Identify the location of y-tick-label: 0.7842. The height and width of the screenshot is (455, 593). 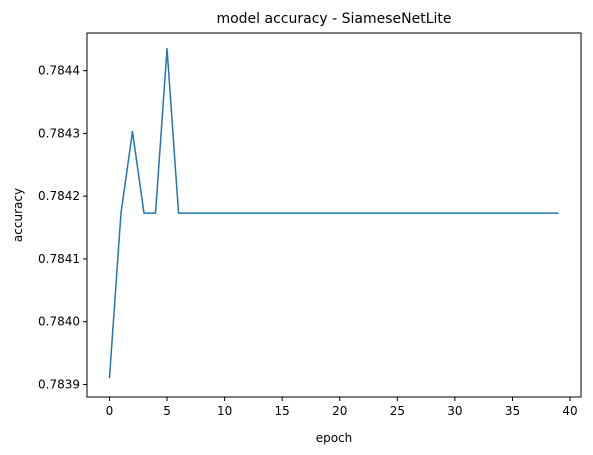
(59, 196).